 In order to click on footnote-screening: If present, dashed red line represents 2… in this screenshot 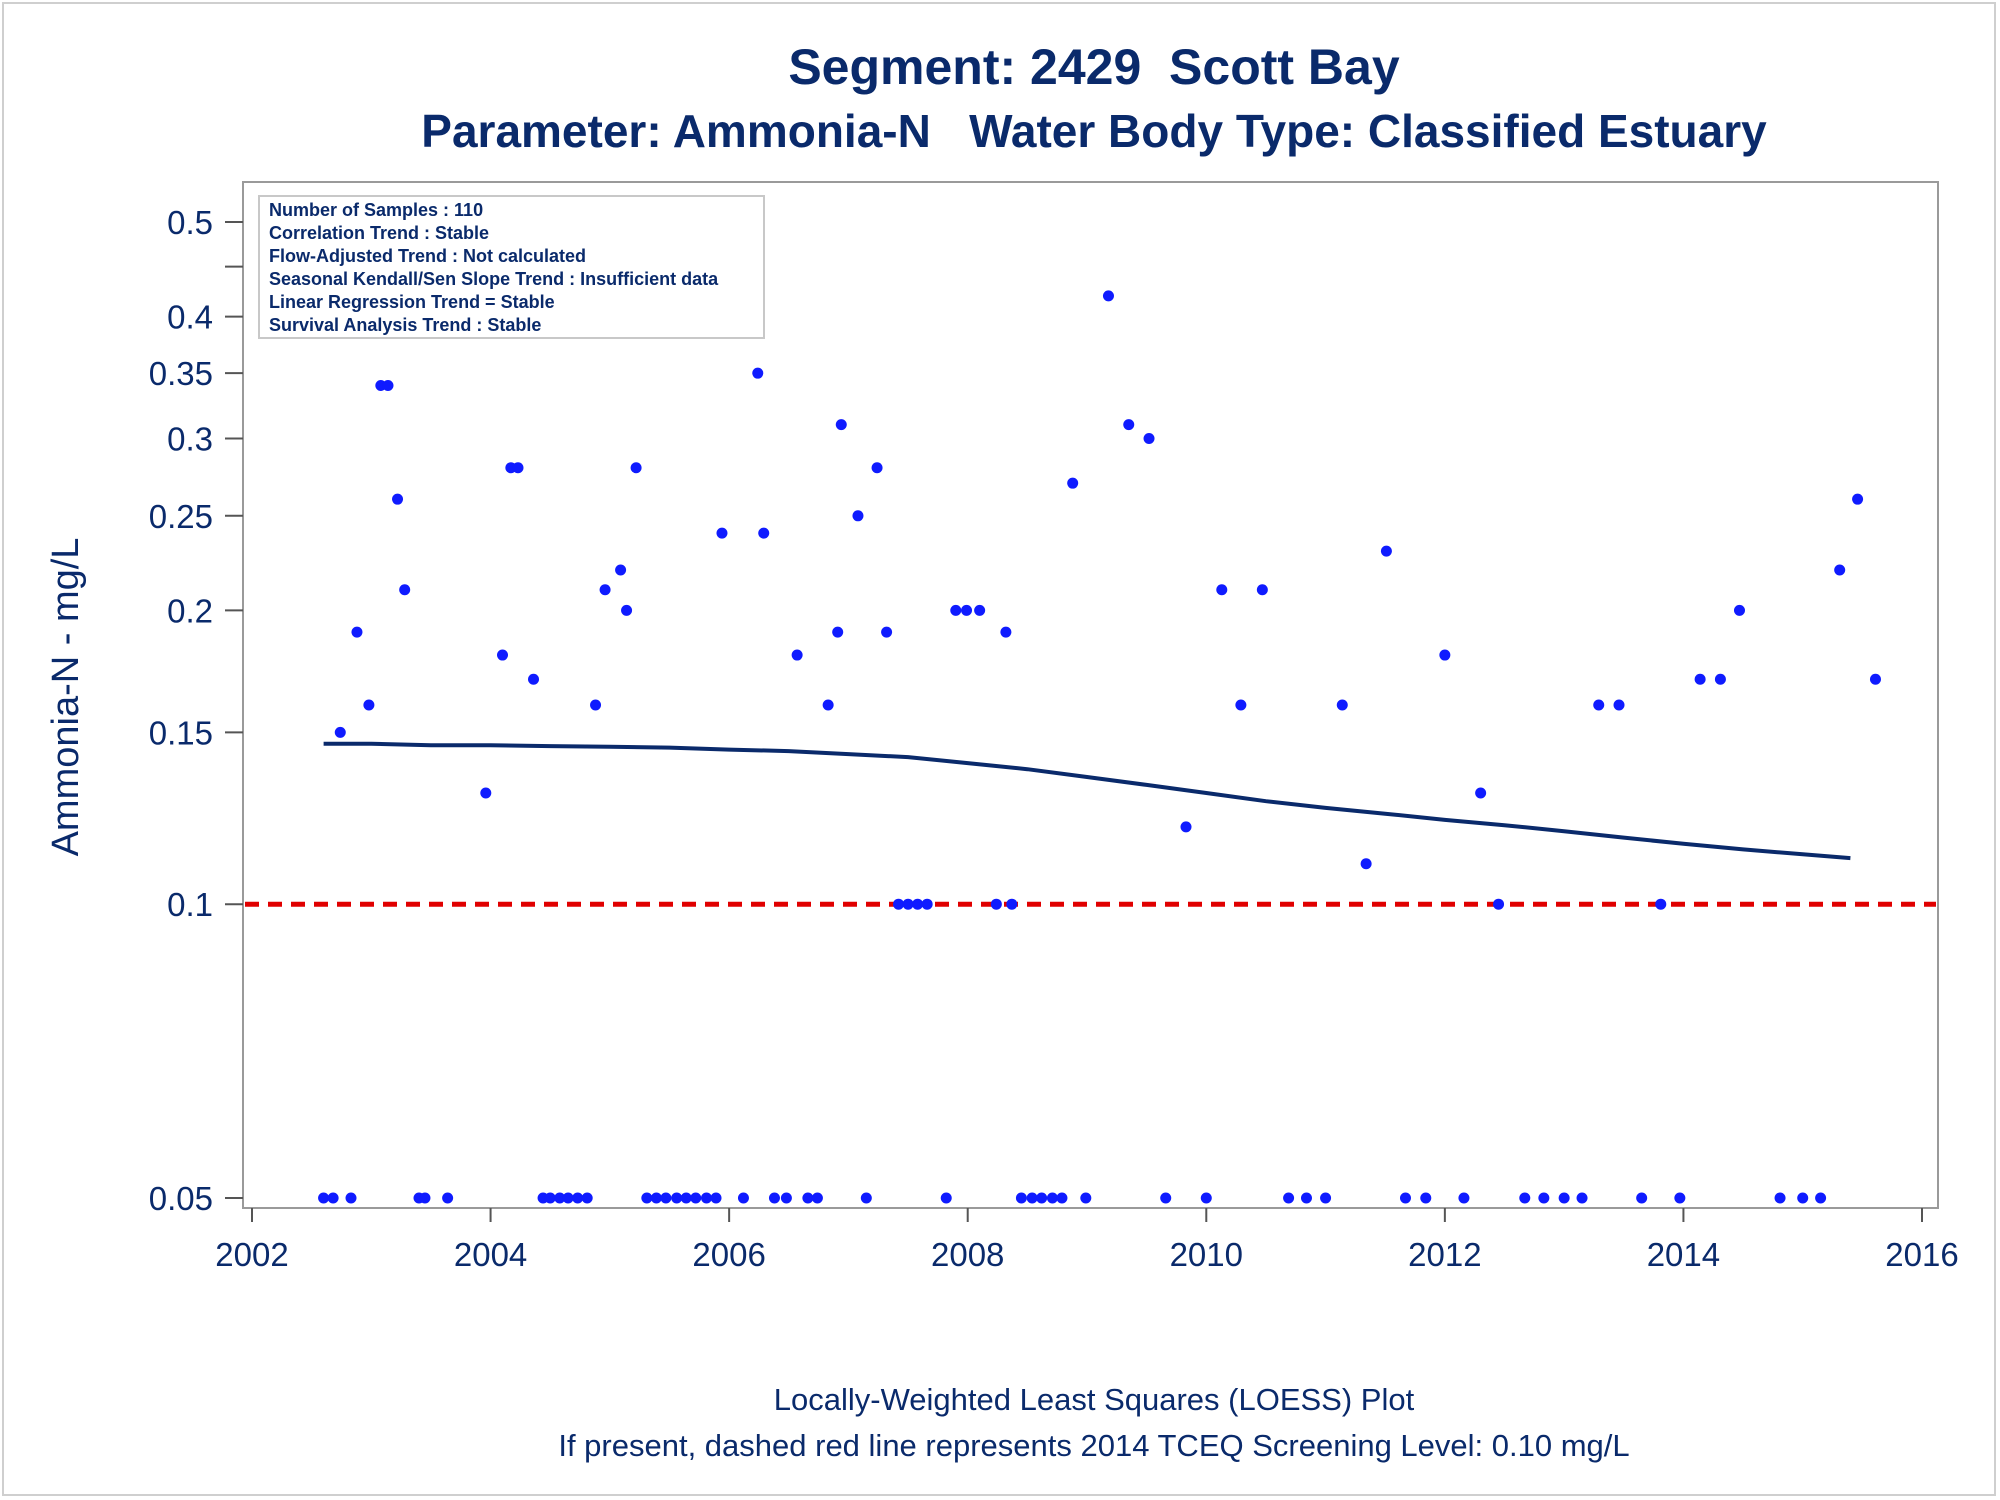, I will do `click(1094, 1445)`.